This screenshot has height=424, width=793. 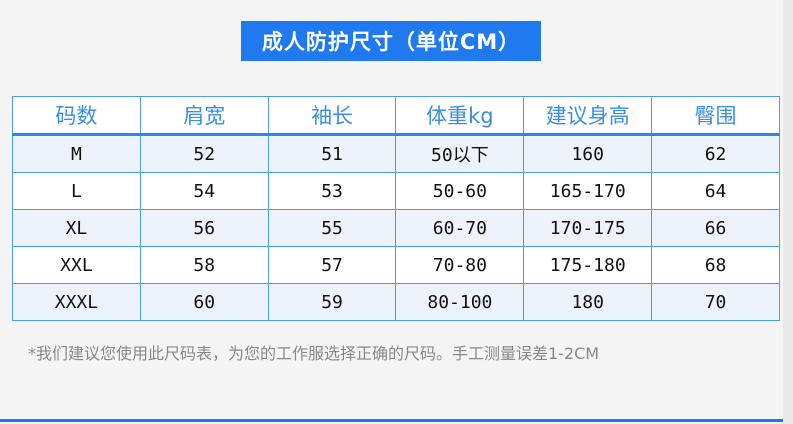 What do you see at coordinates (588, 228) in the screenshot?
I see `cell-height: 170-175` at bounding box center [588, 228].